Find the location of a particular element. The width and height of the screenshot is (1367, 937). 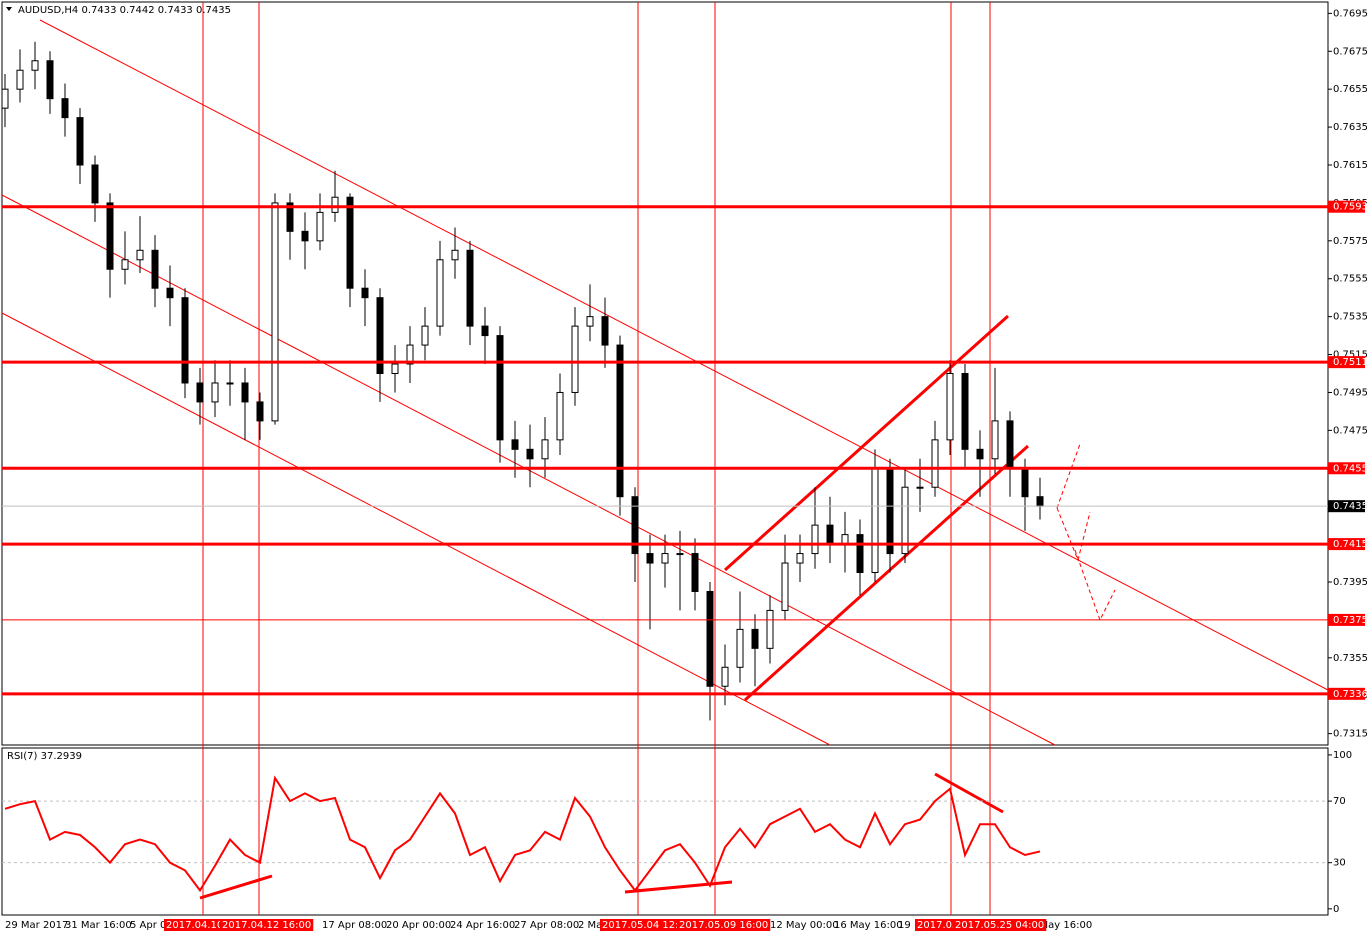

rsi-tick-label: 0 is located at coordinates (1336, 909).